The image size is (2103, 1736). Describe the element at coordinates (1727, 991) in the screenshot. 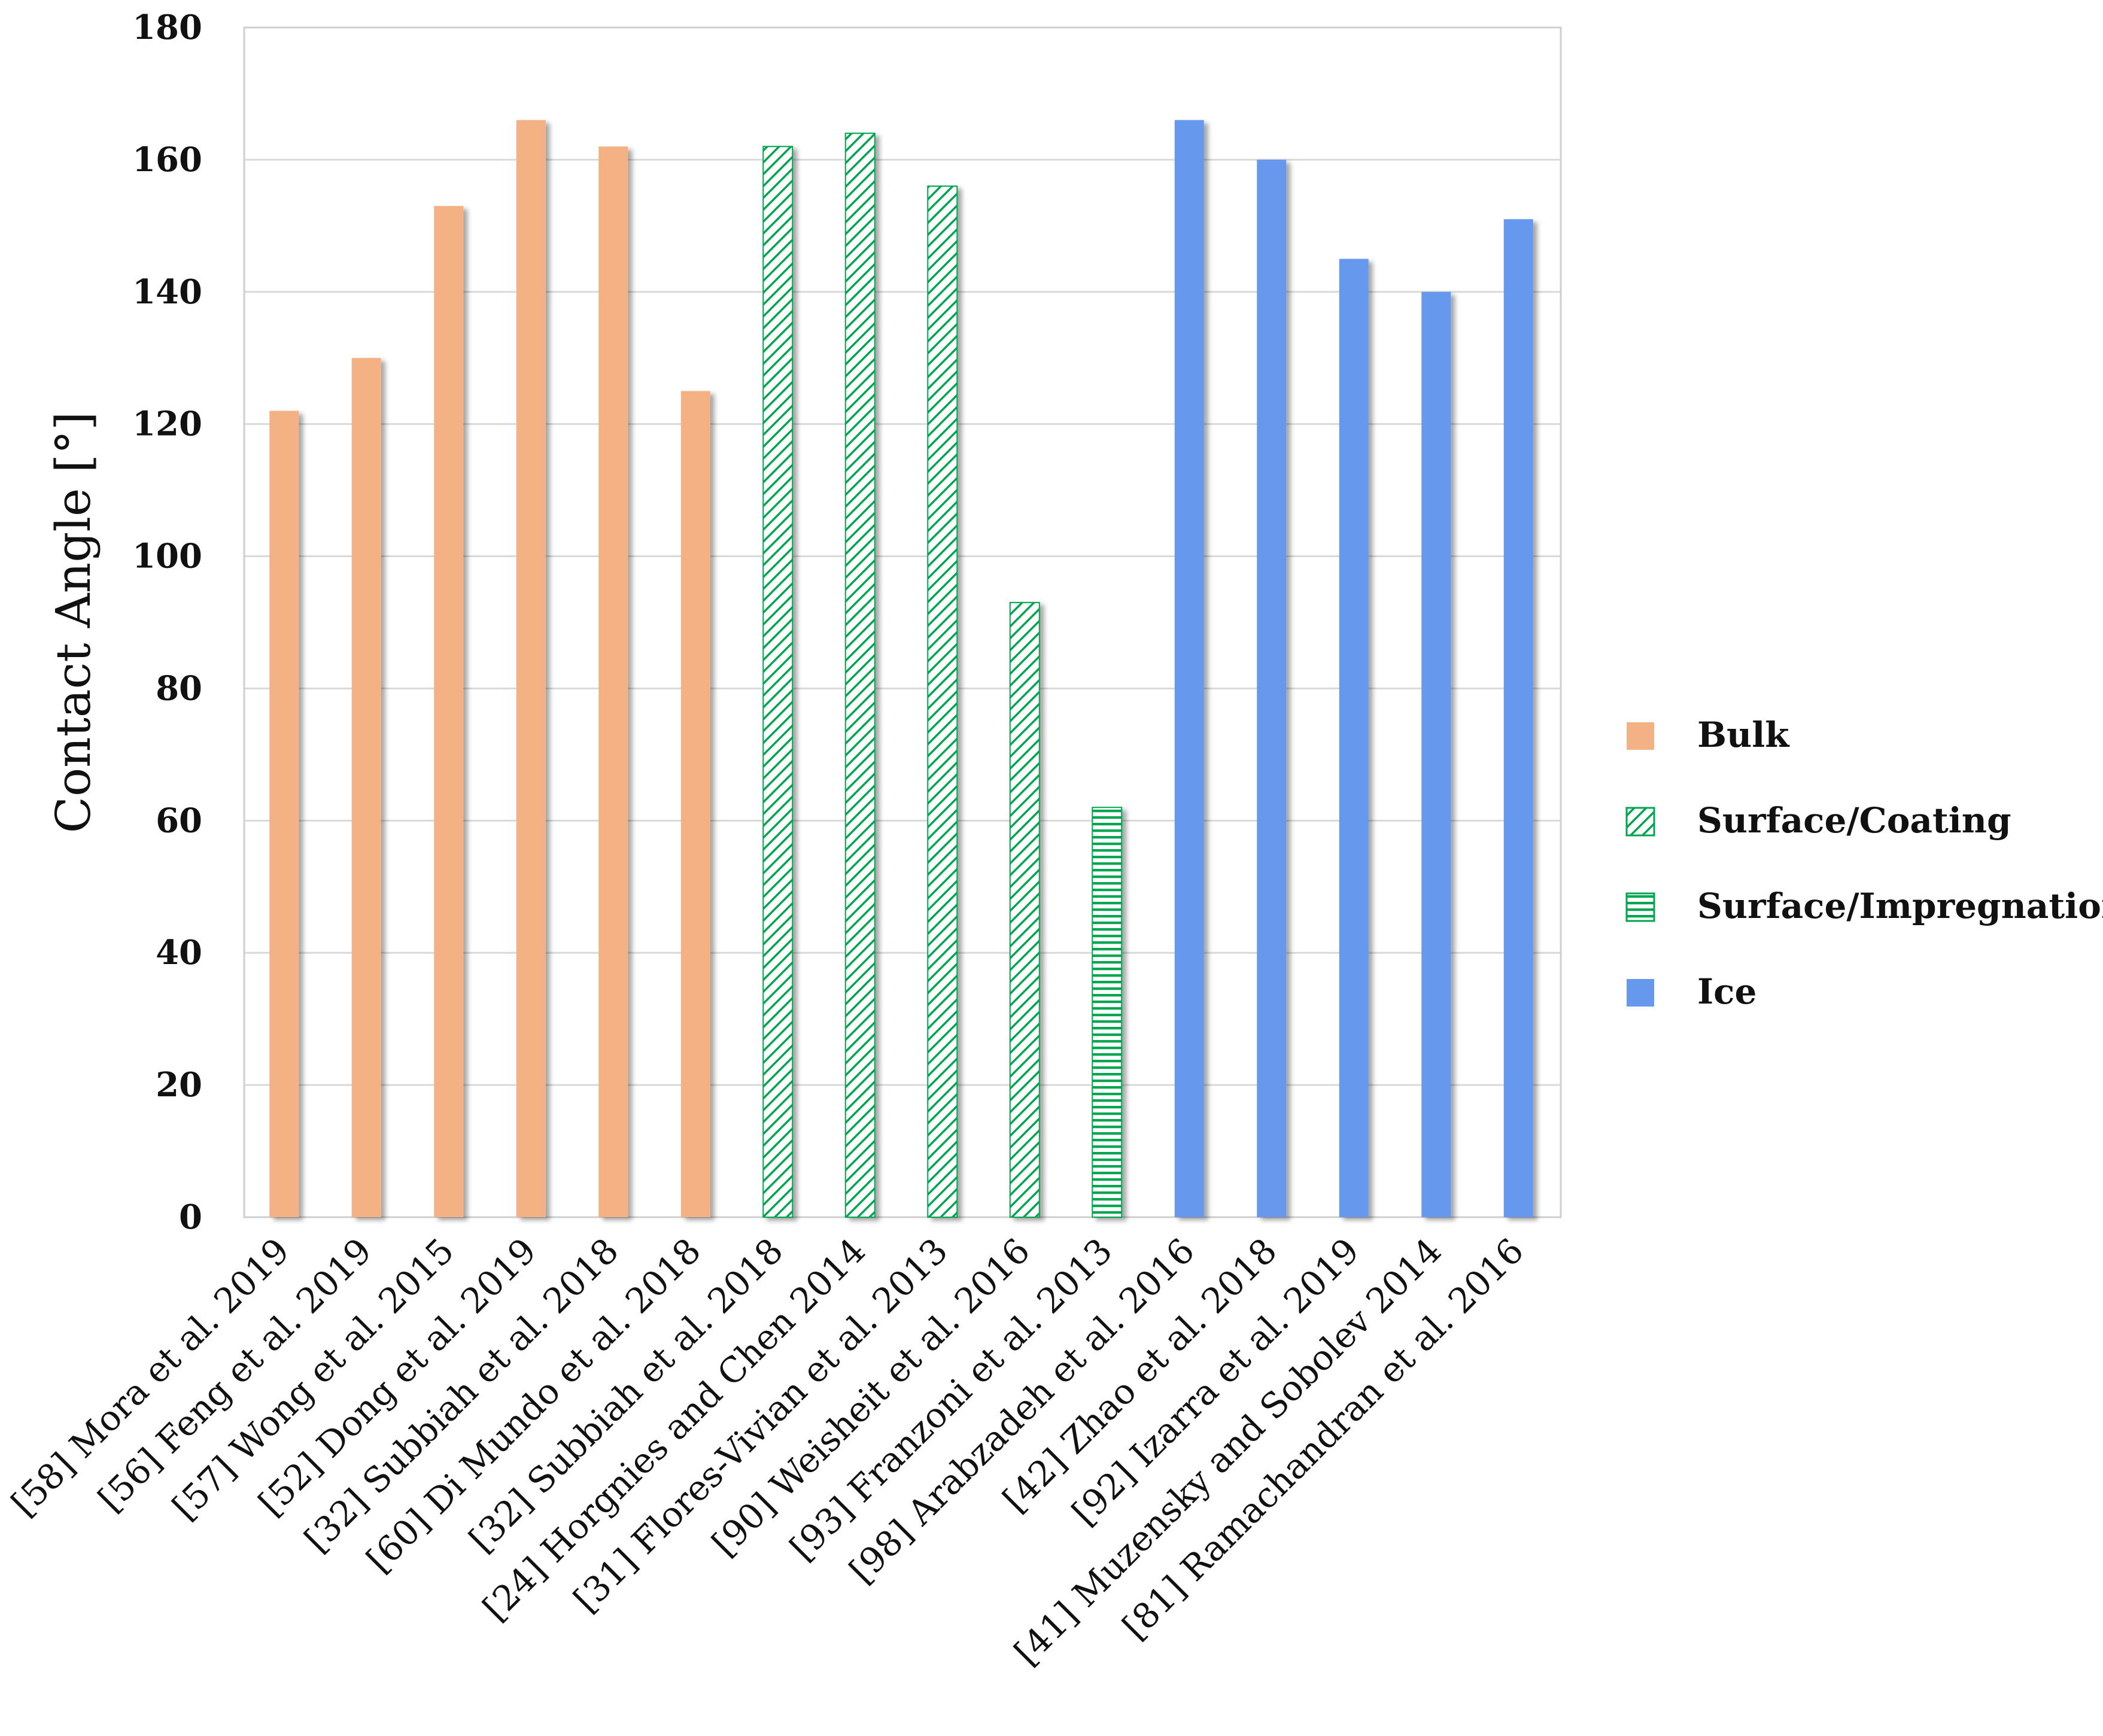

I see `legend-label: Ice` at that location.